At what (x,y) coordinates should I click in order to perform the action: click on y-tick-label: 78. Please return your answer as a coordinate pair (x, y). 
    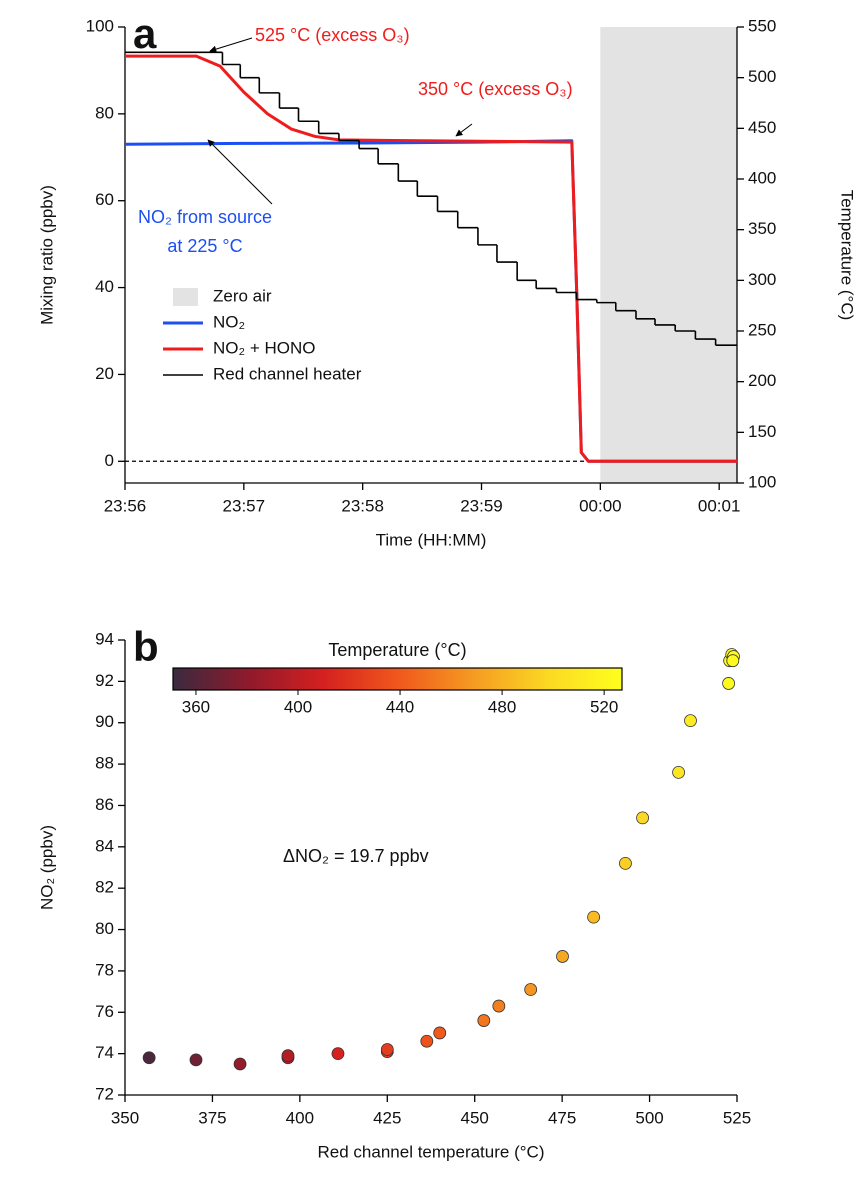
    Looking at the image, I should click on (104, 969).